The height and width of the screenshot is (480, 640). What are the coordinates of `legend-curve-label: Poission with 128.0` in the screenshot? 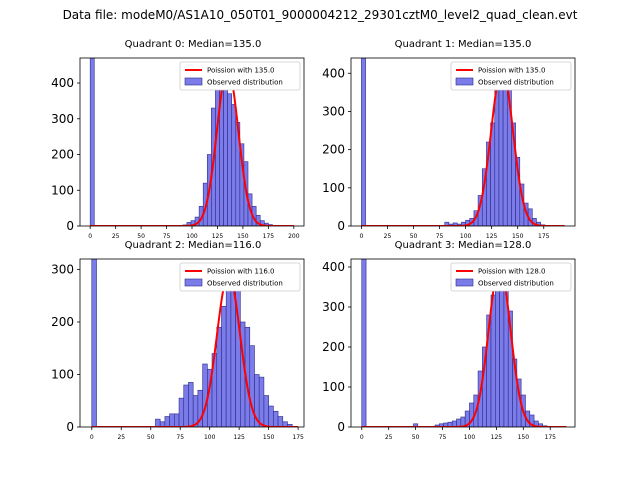 It's located at (512, 272).